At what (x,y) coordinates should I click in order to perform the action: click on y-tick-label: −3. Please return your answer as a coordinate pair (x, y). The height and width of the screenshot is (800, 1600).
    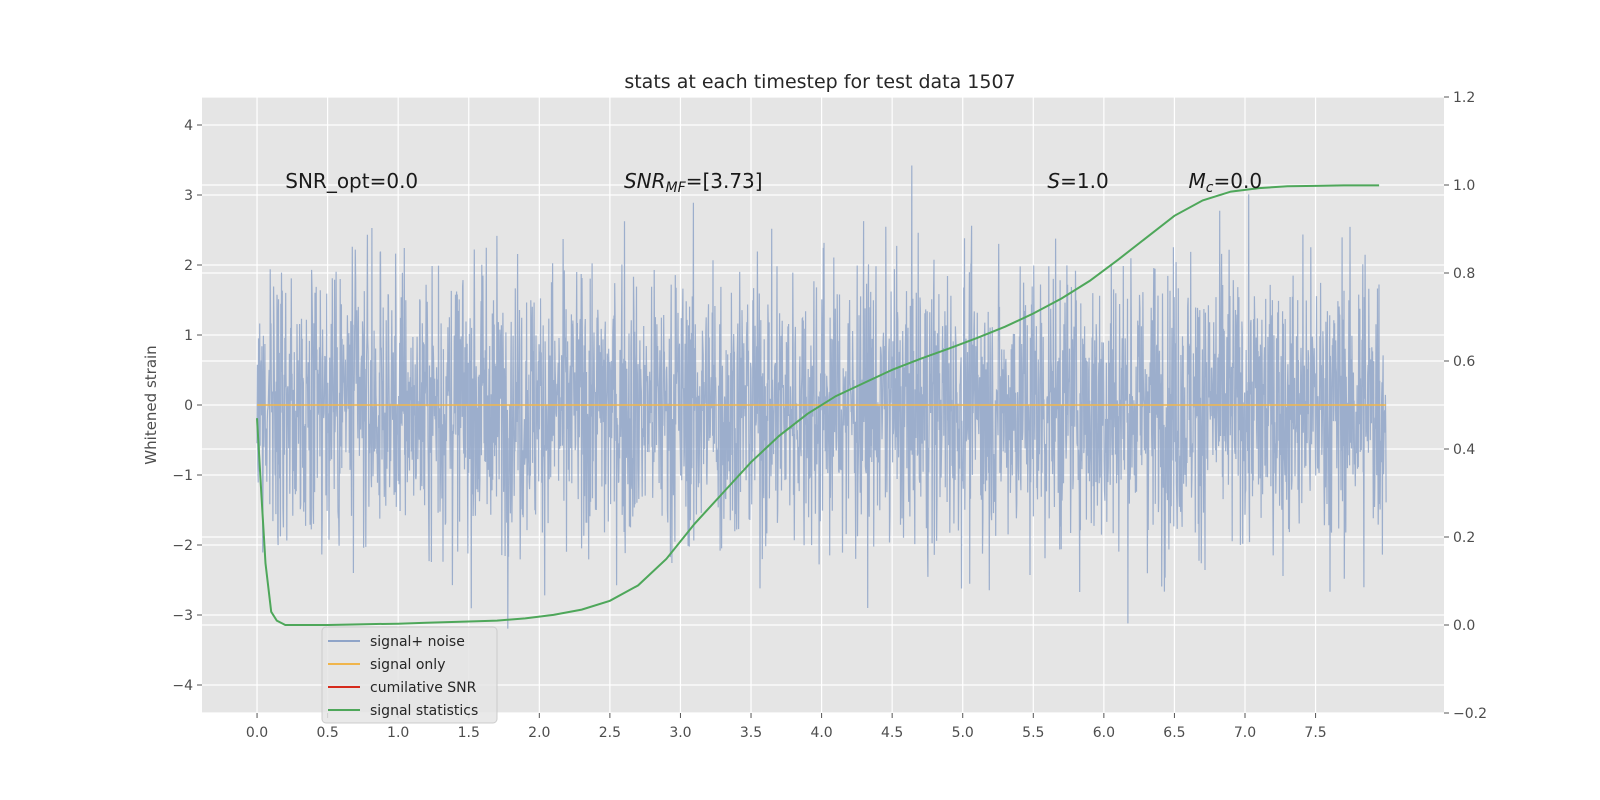
    Looking at the image, I should click on (182, 616).